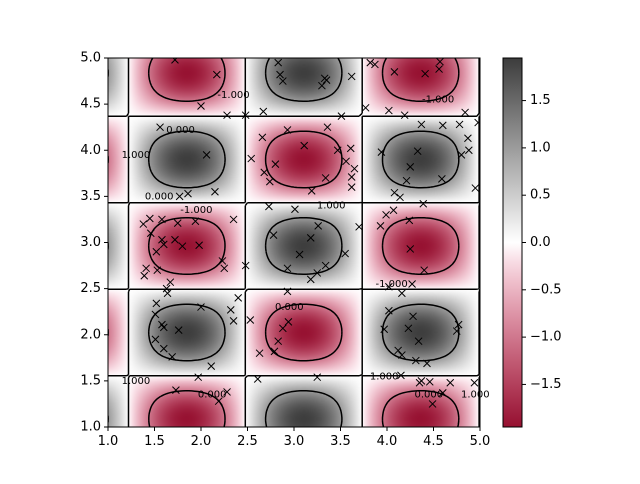 This screenshot has width=640, height=484. I want to click on colorbar-tick-label: 0.0, so click(540, 242).